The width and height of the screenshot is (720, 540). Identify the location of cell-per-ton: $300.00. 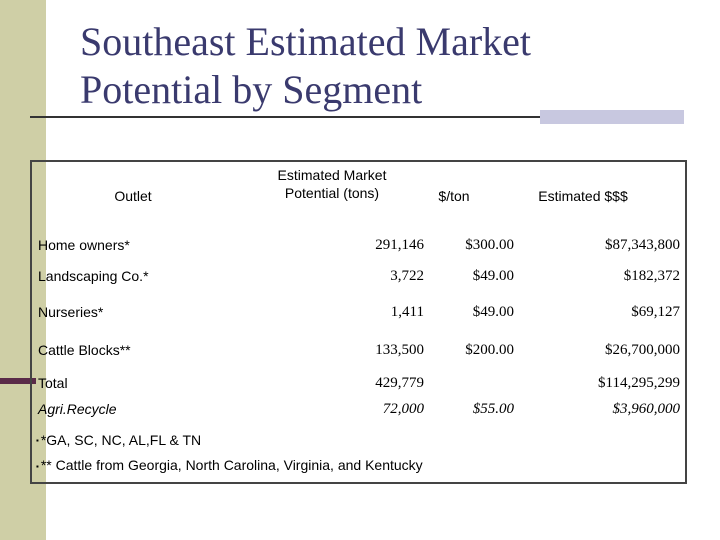
(489, 245).